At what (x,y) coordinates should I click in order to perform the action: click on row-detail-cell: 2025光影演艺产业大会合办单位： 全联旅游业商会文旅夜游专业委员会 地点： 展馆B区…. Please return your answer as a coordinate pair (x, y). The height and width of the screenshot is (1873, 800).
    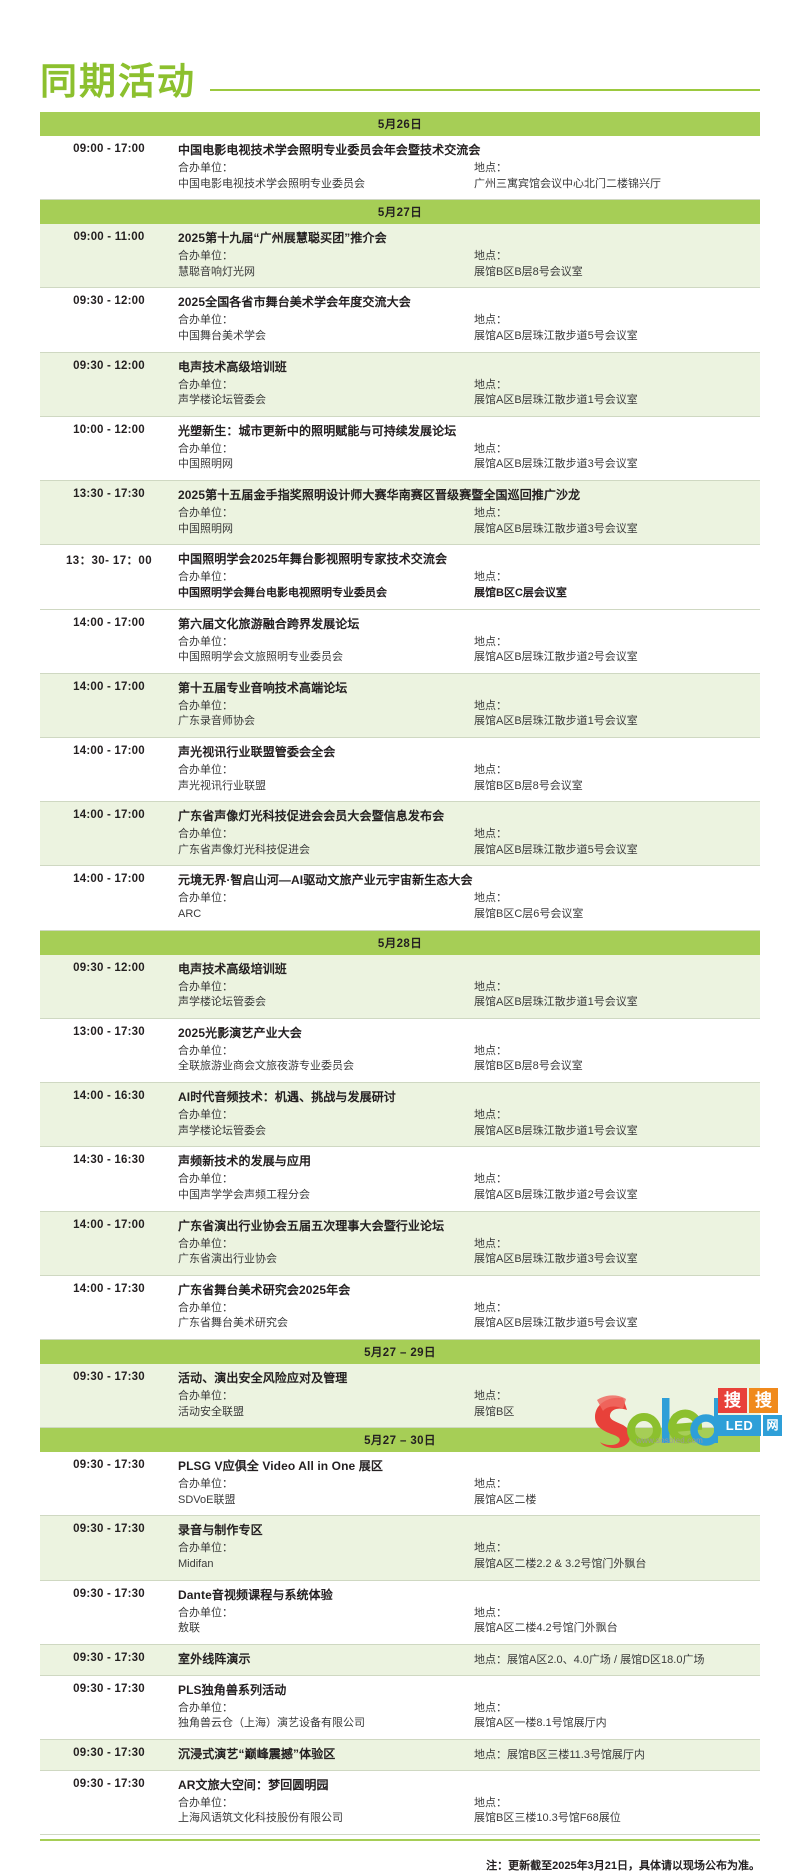
    Looking at the image, I should click on (469, 1050).